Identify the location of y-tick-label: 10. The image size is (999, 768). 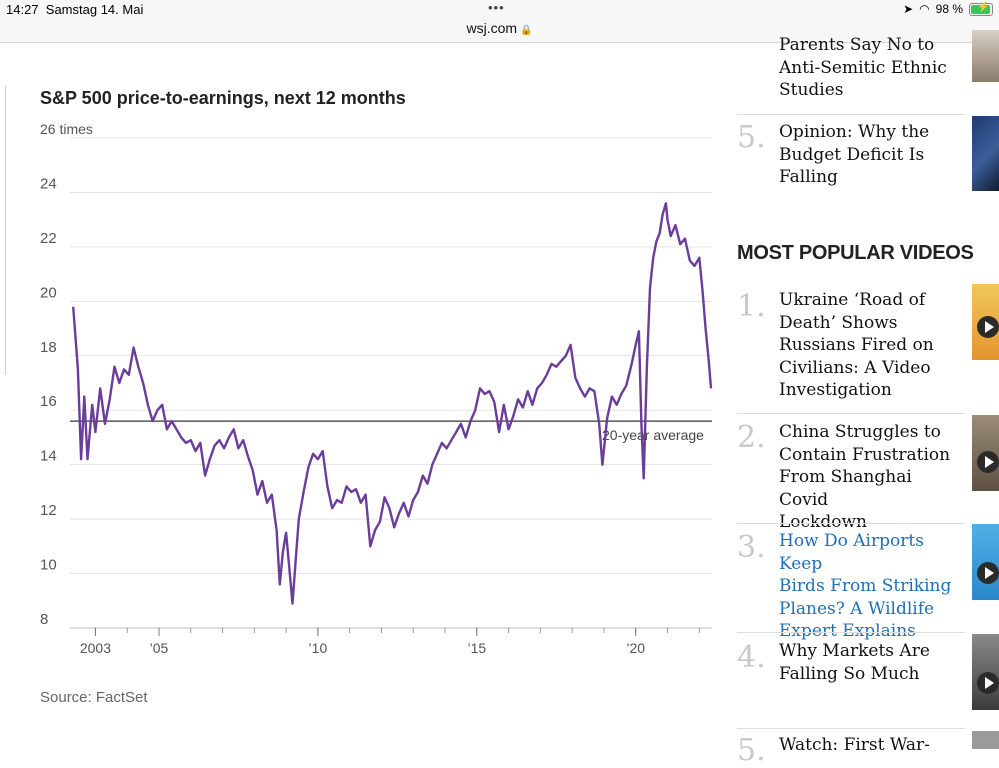
(48, 565).